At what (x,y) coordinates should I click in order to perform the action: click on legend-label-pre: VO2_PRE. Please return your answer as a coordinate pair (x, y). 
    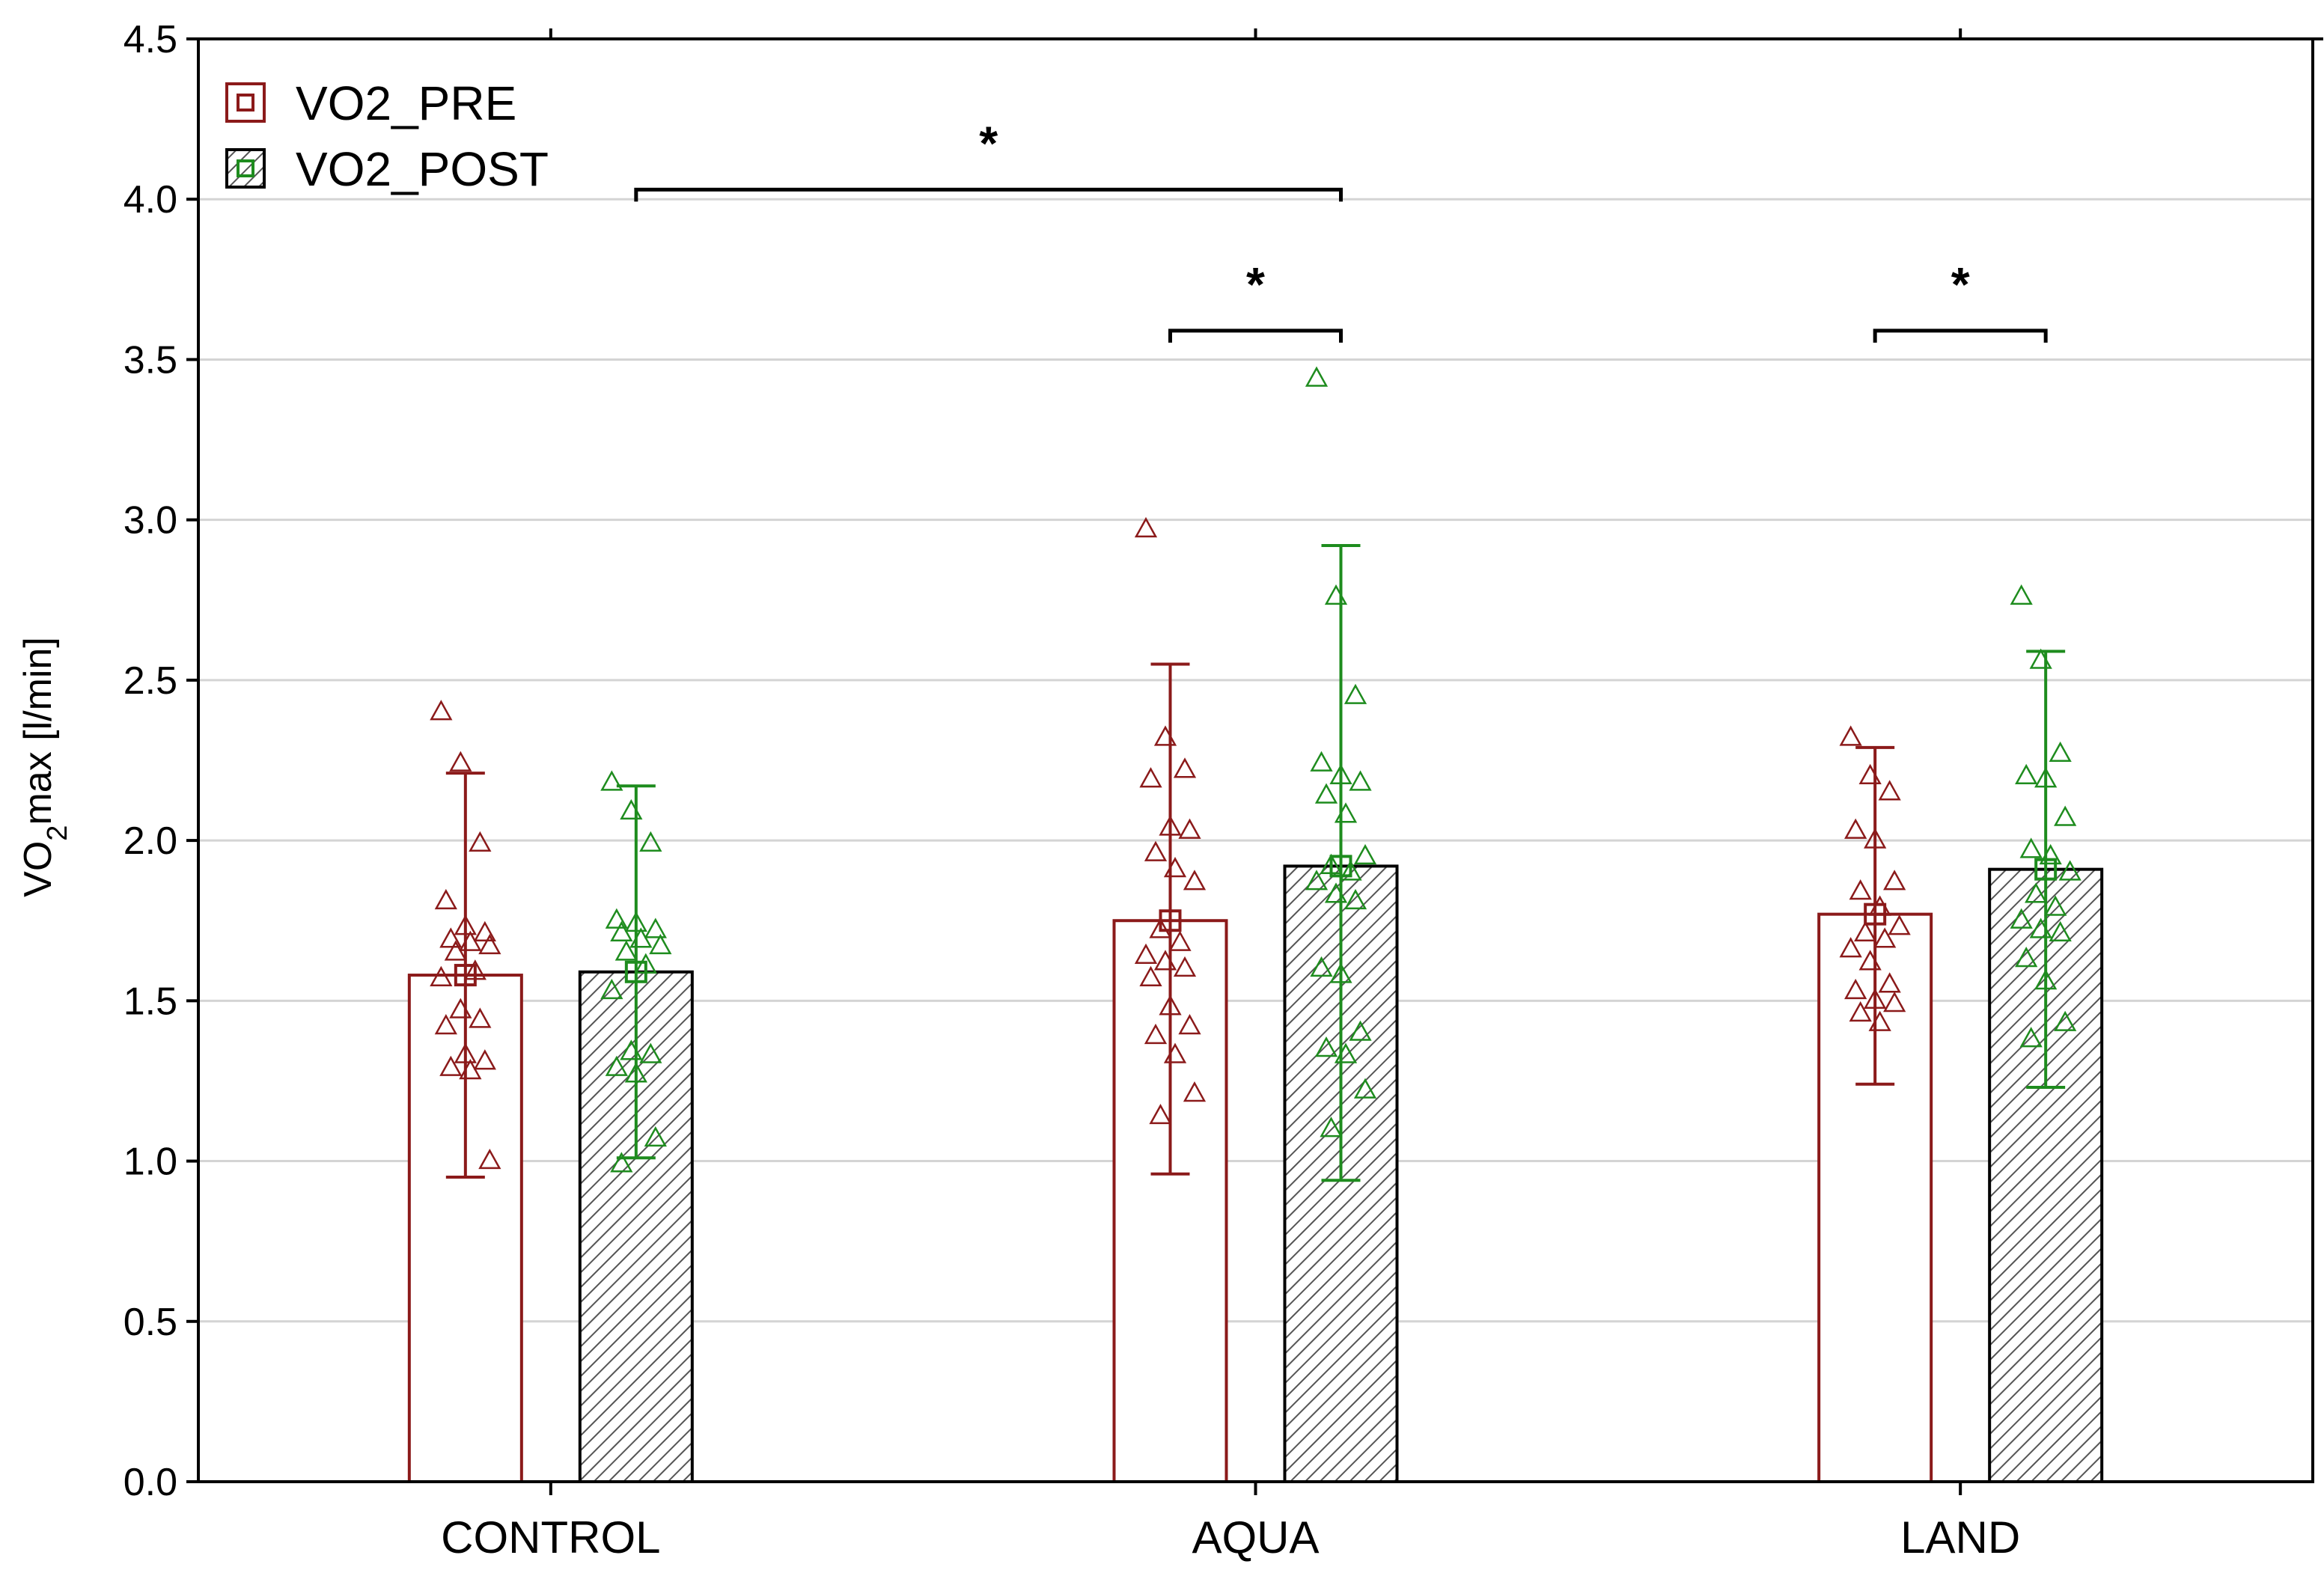
    Looking at the image, I should click on (406, 103).